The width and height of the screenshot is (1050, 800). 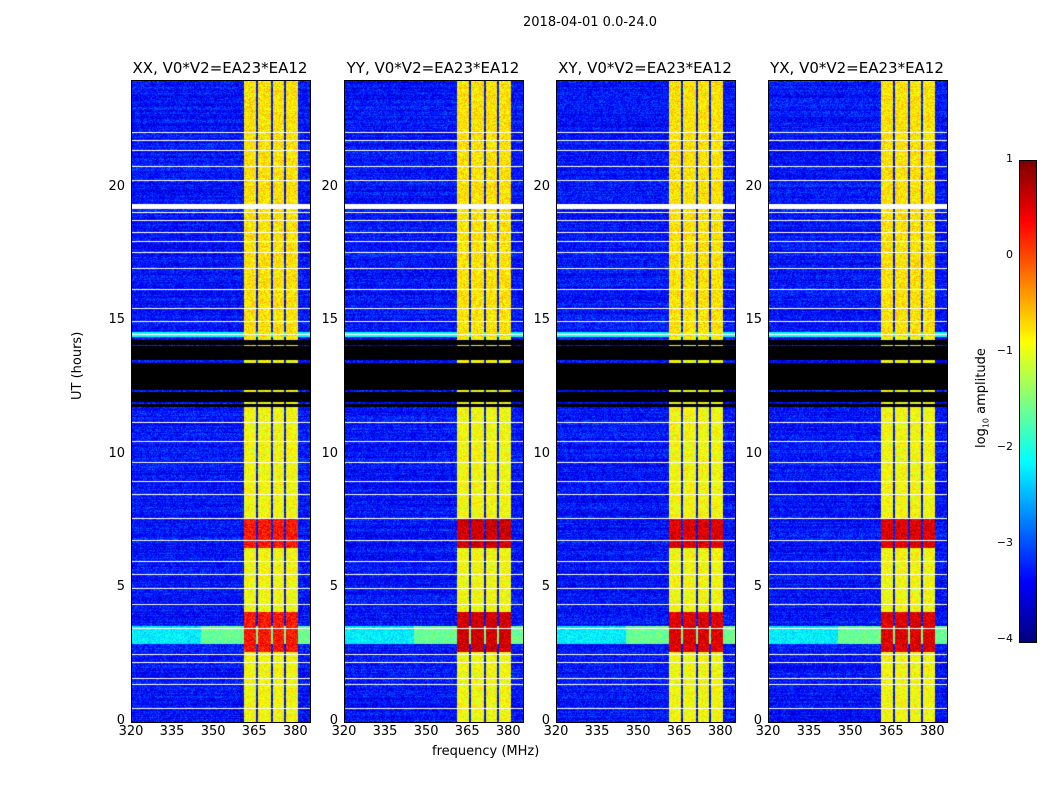 I want to click on y-axis-label: UT (hours), so click(x=77, y=365).